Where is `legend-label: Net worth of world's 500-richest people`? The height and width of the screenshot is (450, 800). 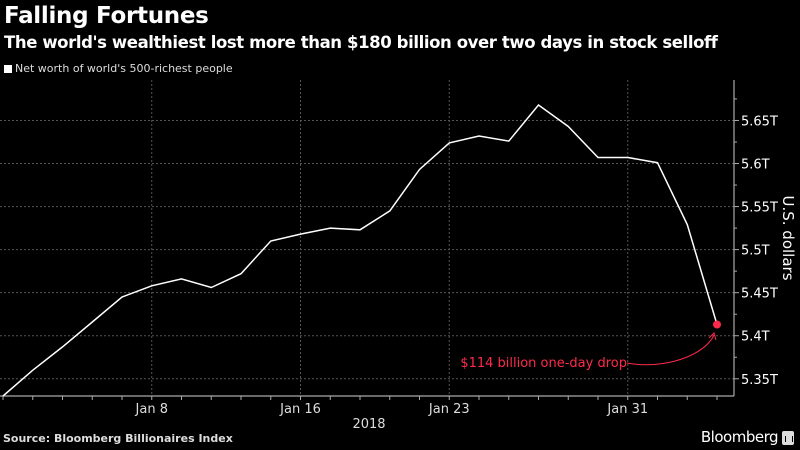
legend-label: Net worth of world's 500-richest people is located at coordinates (124, 68).